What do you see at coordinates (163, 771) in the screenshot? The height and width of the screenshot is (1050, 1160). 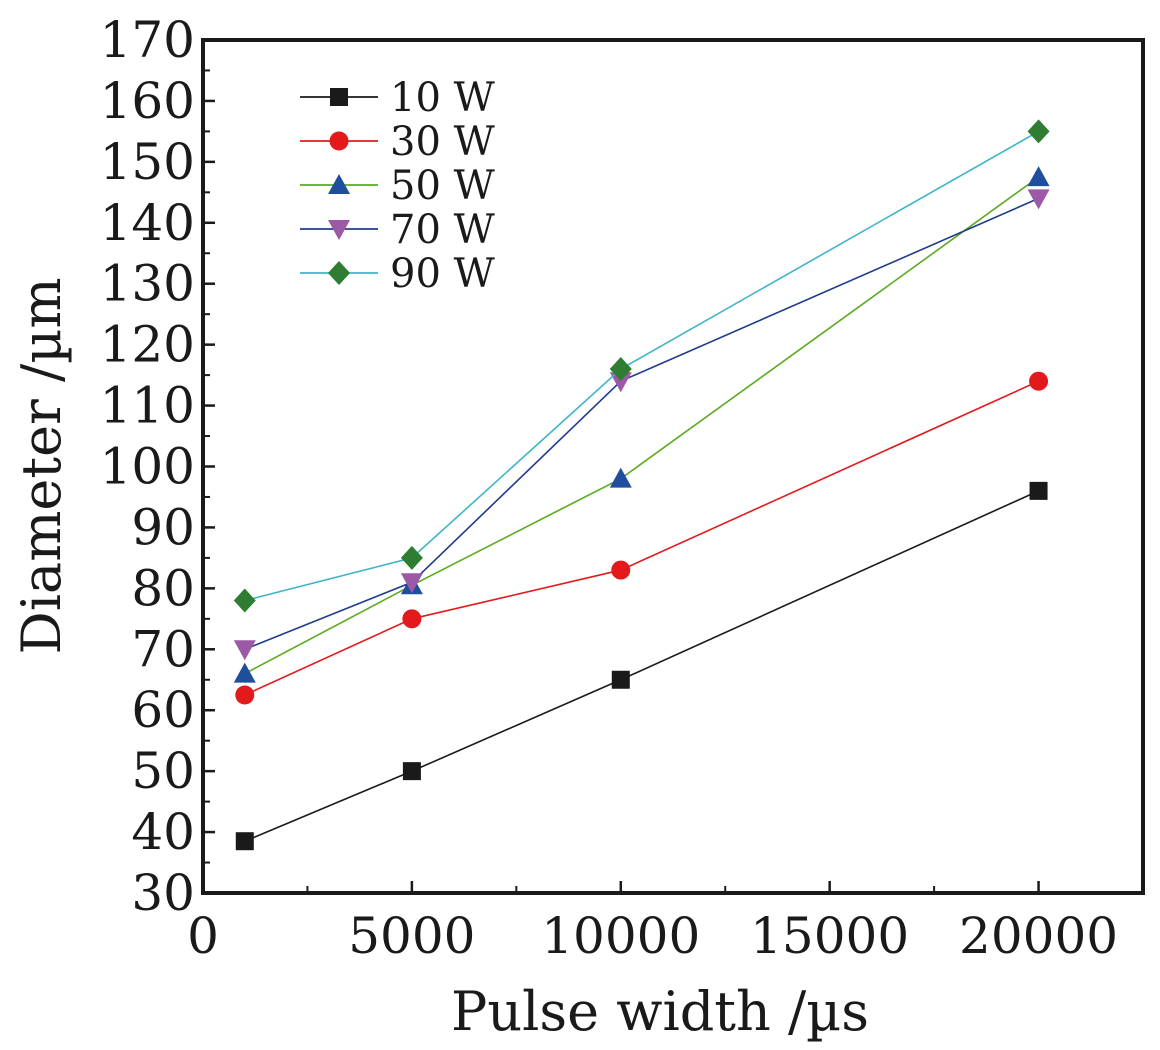 I see `y-tick-label: 50` at bounding box center [163, 771].